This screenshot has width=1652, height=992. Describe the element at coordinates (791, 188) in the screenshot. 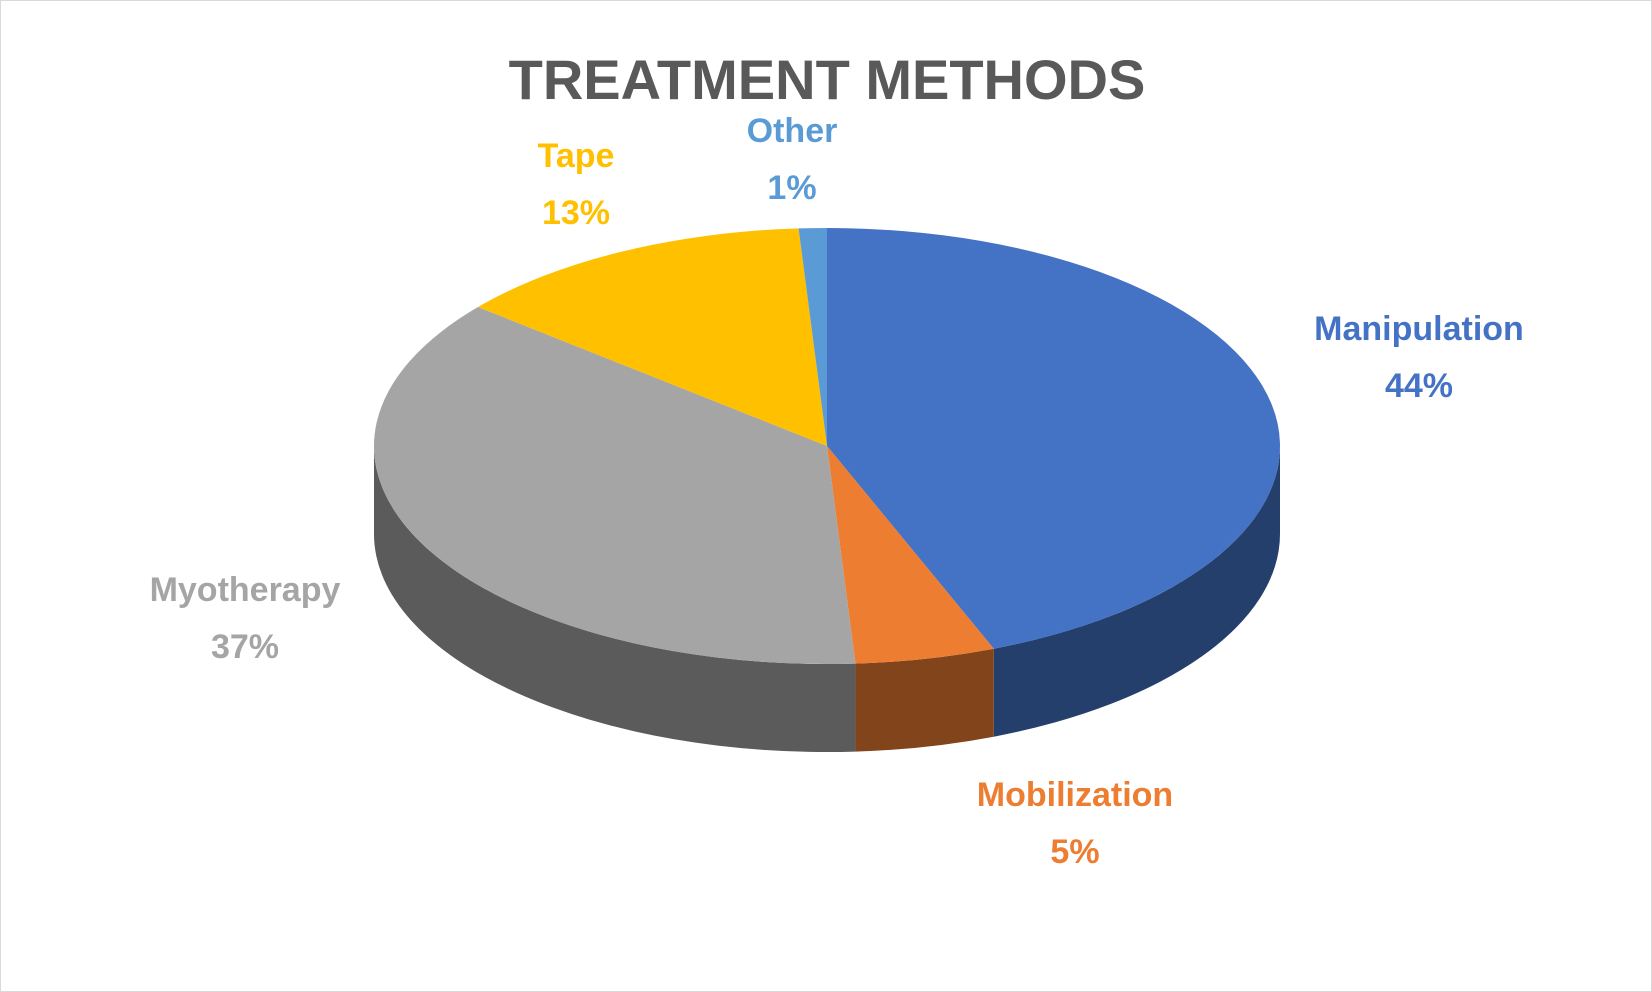

I see `value-label: 1%` at that location.